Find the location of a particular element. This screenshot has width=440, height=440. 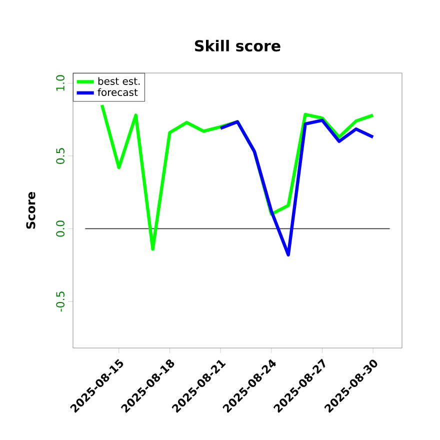

y-tick-label: -0.5 is located at coordinates (60, 302).